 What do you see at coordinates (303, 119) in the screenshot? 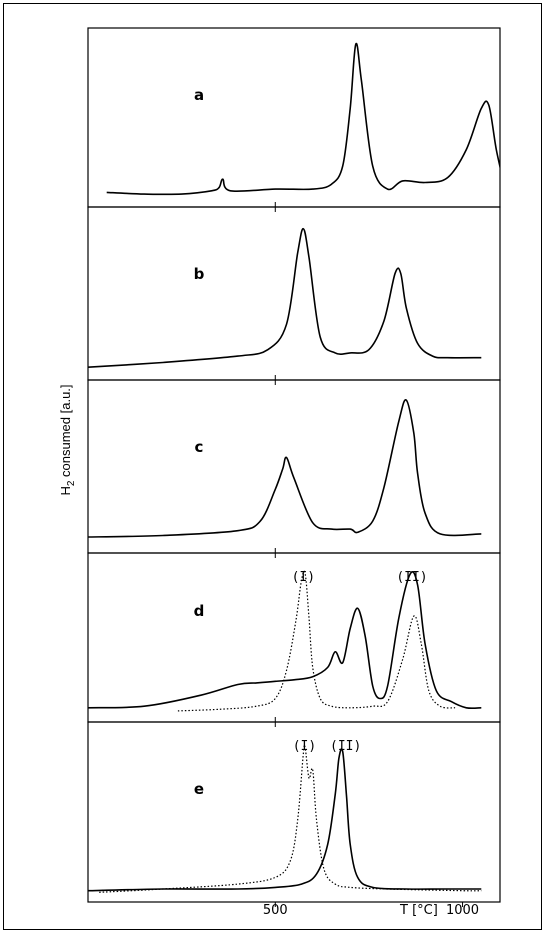
I see `series-a-solid-line` at bounding box center [303, 119].